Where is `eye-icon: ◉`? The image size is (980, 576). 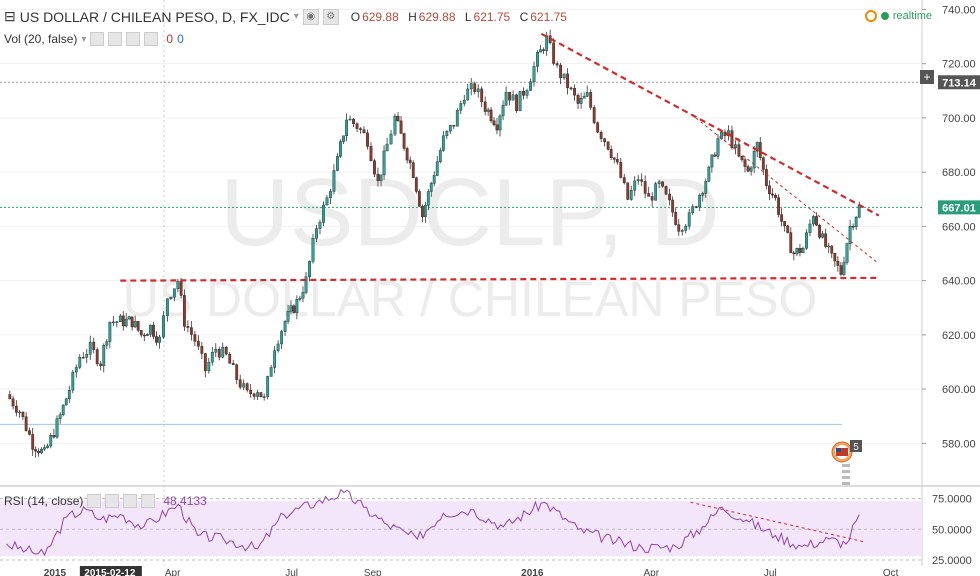
eye-icon: ◉ is located at coordinates (310, 16).